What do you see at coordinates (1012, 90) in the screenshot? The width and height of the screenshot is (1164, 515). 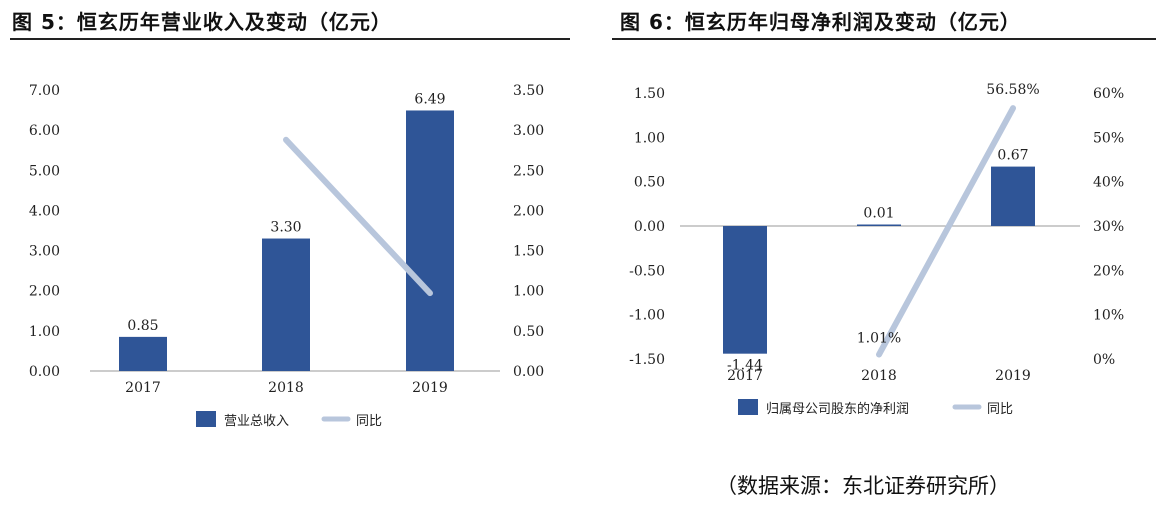 I see `chart2-line-data-label: 56.58%` at bounding box center [1012, 90].